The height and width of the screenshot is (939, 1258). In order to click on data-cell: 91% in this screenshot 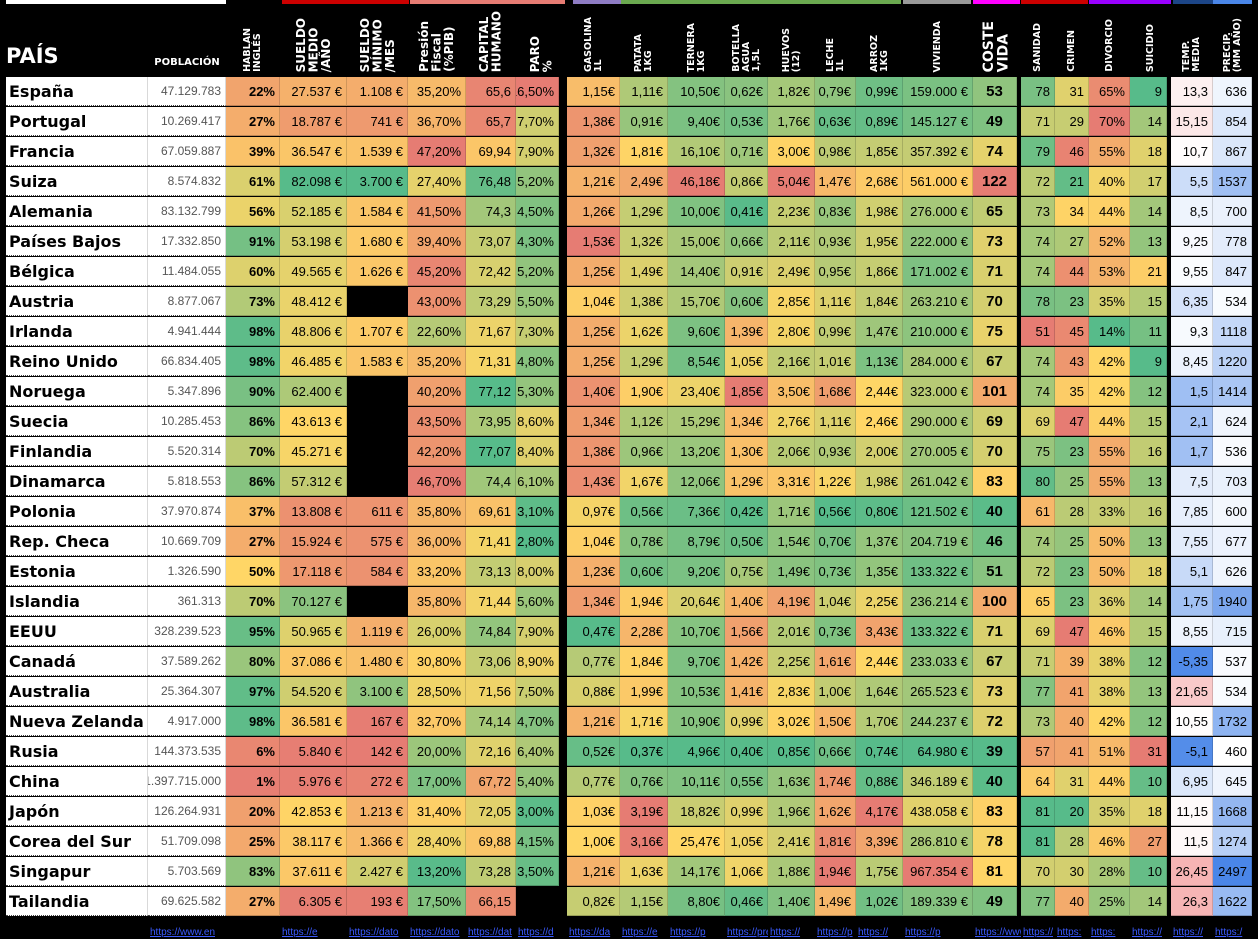, I will do `click(253, 241)`.